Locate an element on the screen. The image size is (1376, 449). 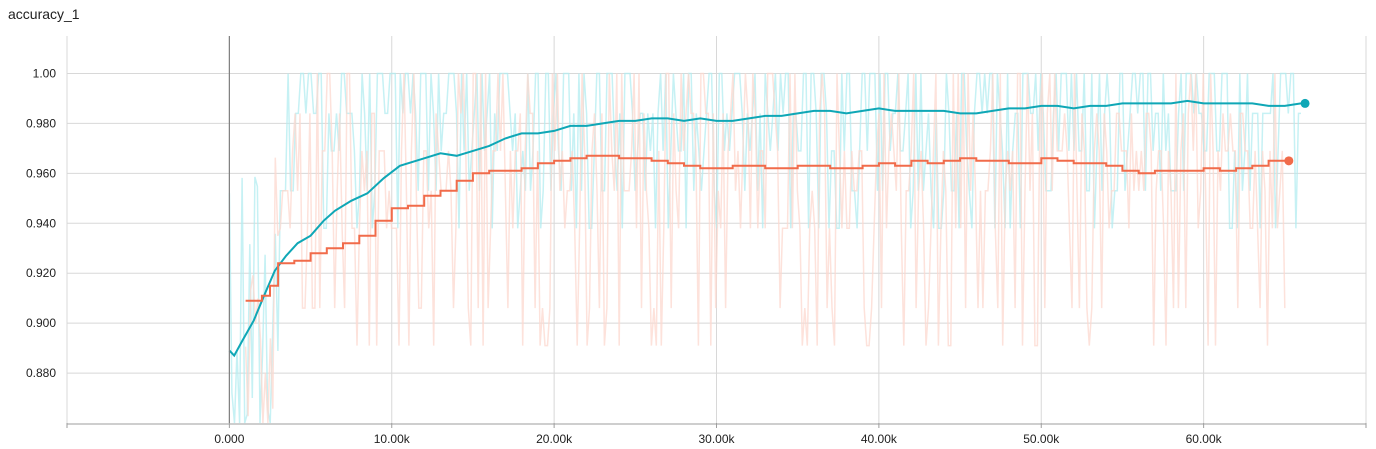
y-tick-label: 0.880 is located at coordinates (41, 373).